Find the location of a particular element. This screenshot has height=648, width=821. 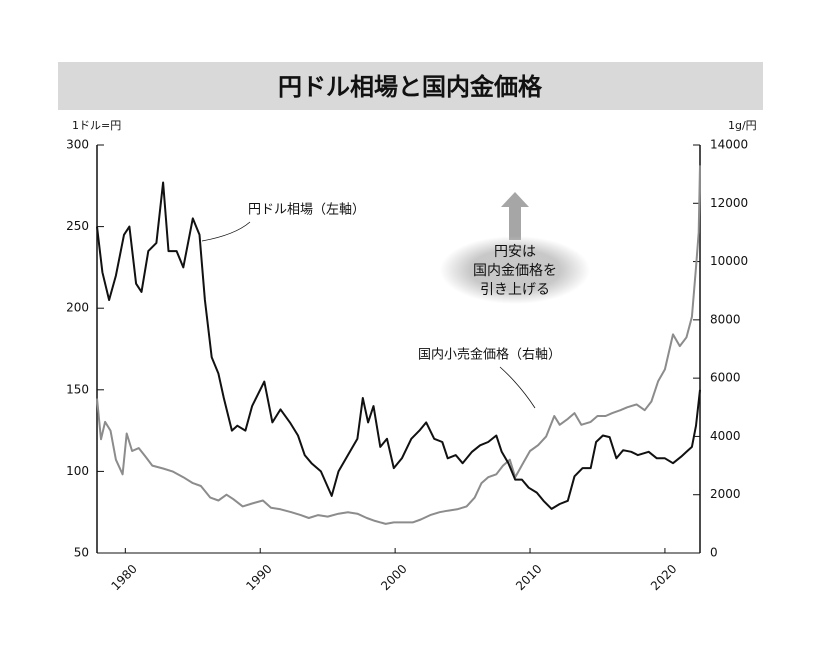

y2-tick-label: 14000 is located at coordinates (729, 145).